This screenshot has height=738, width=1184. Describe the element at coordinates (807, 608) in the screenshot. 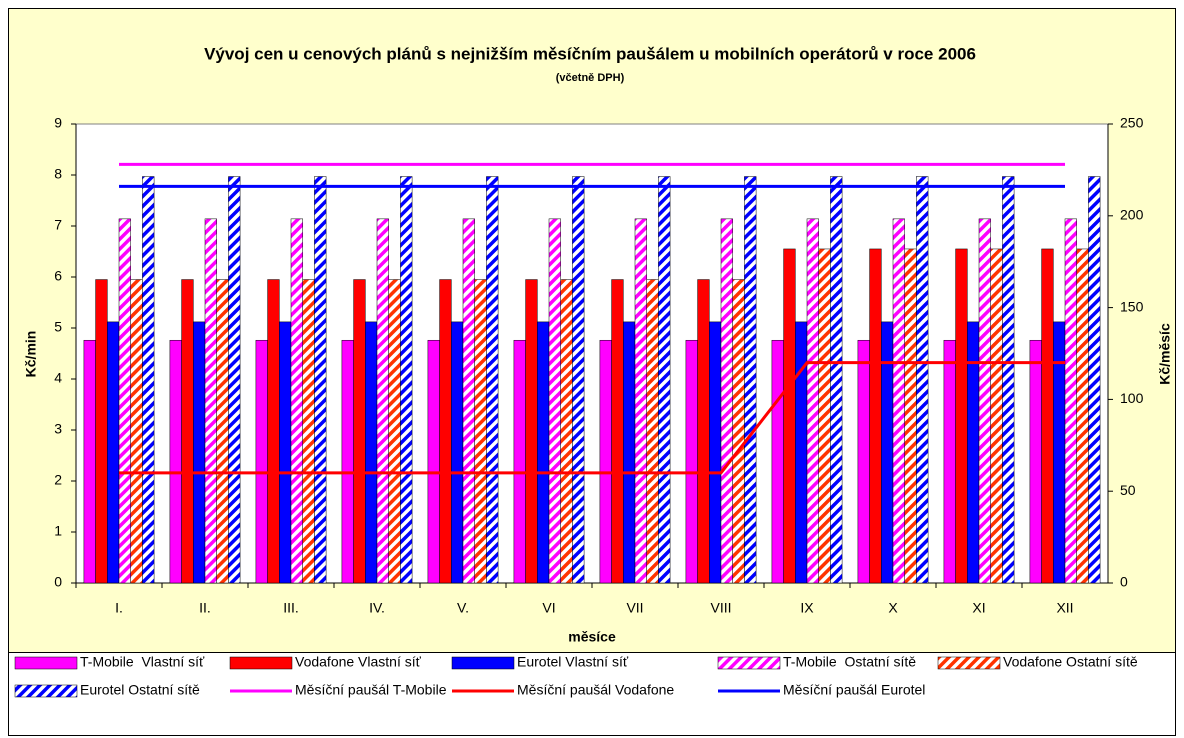

I see `x-tick-label: IX` at that location.